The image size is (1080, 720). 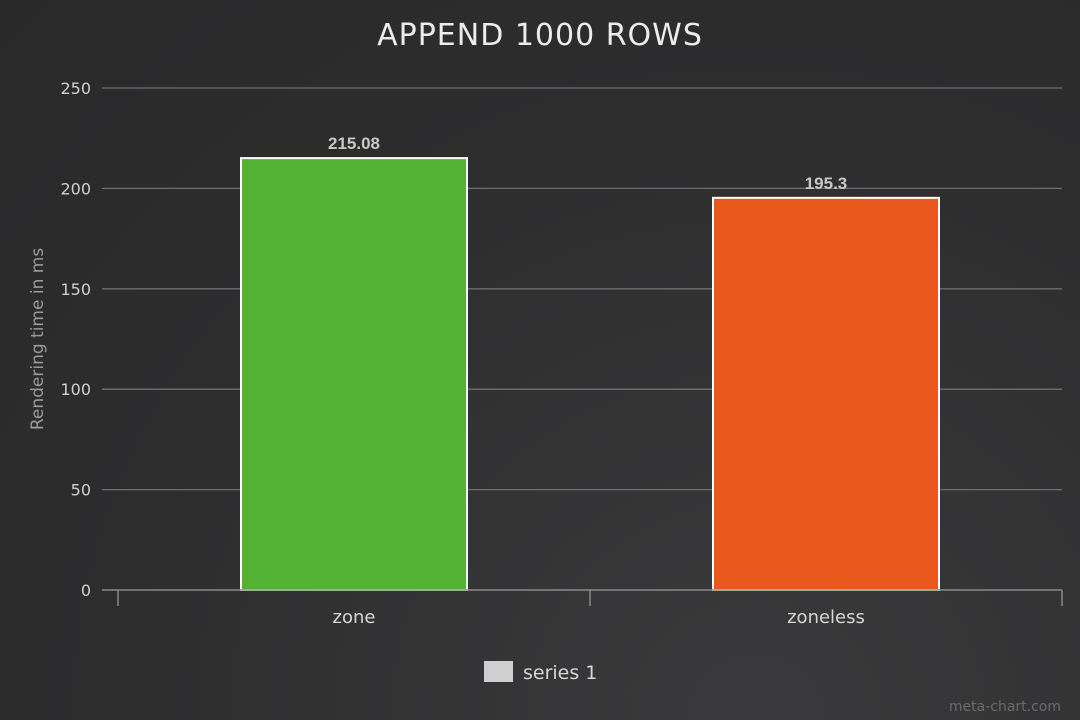 What do you see at coordinates (560, 673) in the screenshot?
I see `legend-label-series-1: series 1` at bounding box center [560, 673].